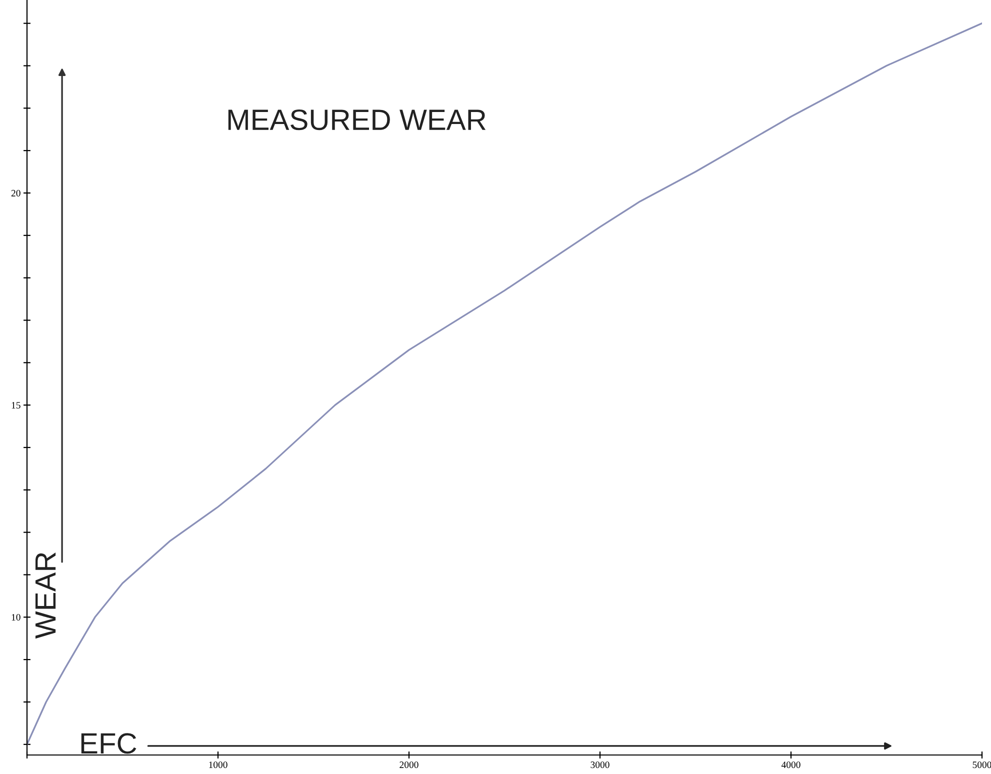  I want to click on x-tick-label: 1000, so click(218, 765).